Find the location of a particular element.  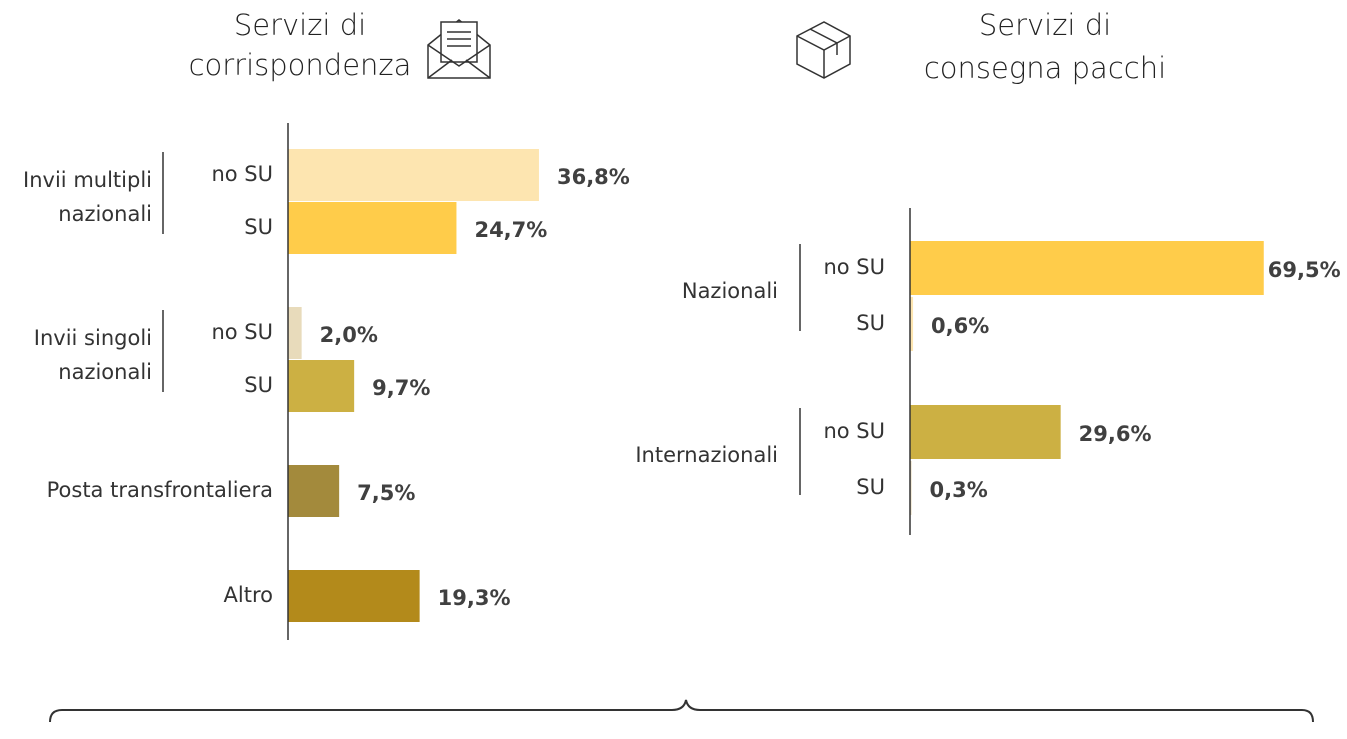

chart-title: consegna pacchi is located at coordinates (1045, 68).